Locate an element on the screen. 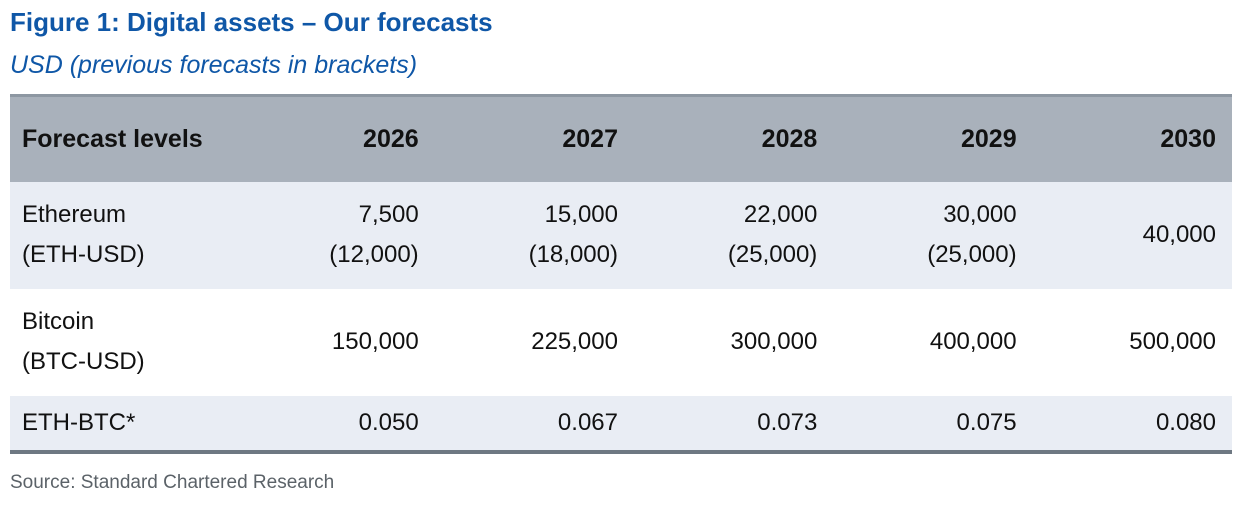 Image resolution: width=1244 pixels, height=514 pixels. forecast-value: 30,000 is located at coordinates (980, 214).